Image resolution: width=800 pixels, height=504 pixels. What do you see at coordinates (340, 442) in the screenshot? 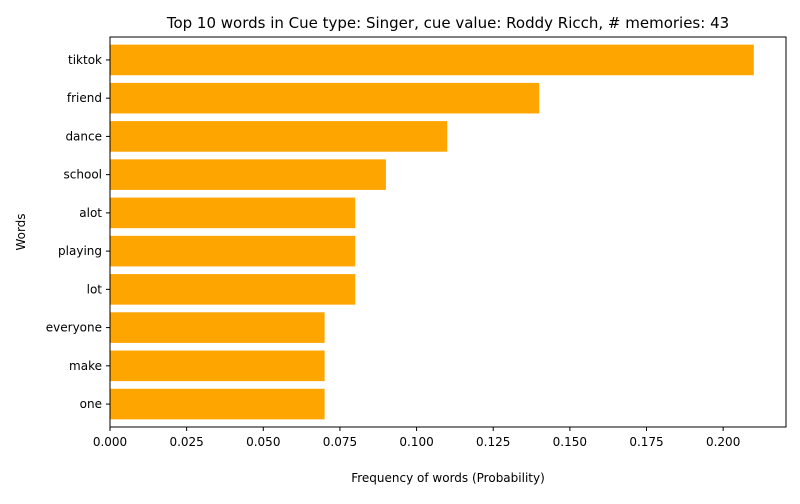
I see `x-tick-label: 0.075` at bounding box center [340, 442].